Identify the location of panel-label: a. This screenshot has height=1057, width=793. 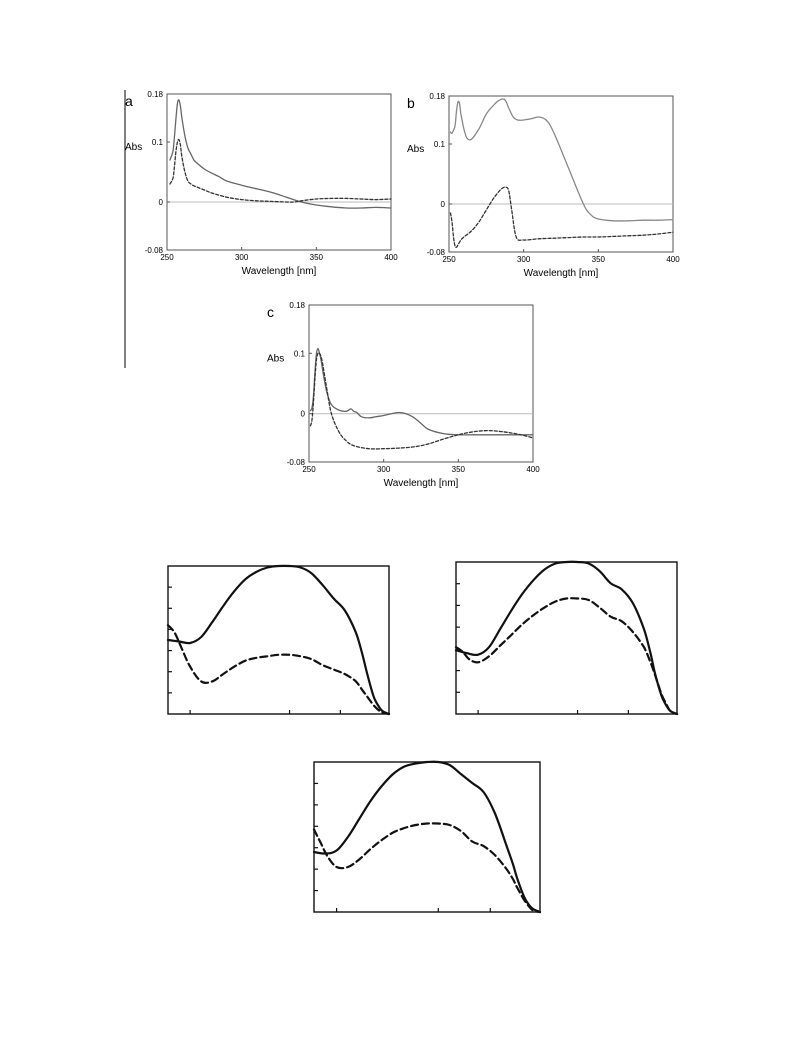
(129, 101).